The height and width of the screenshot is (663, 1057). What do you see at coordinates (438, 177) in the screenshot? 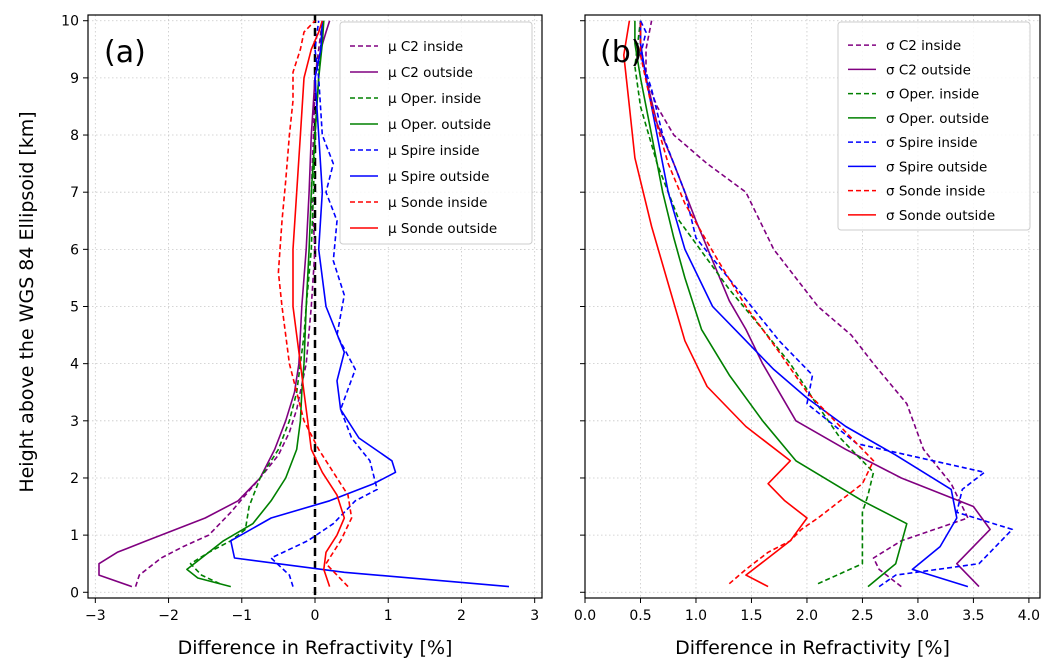
I see `legend-entry-label: μ Spire outside` at bounding box center [438, 177].